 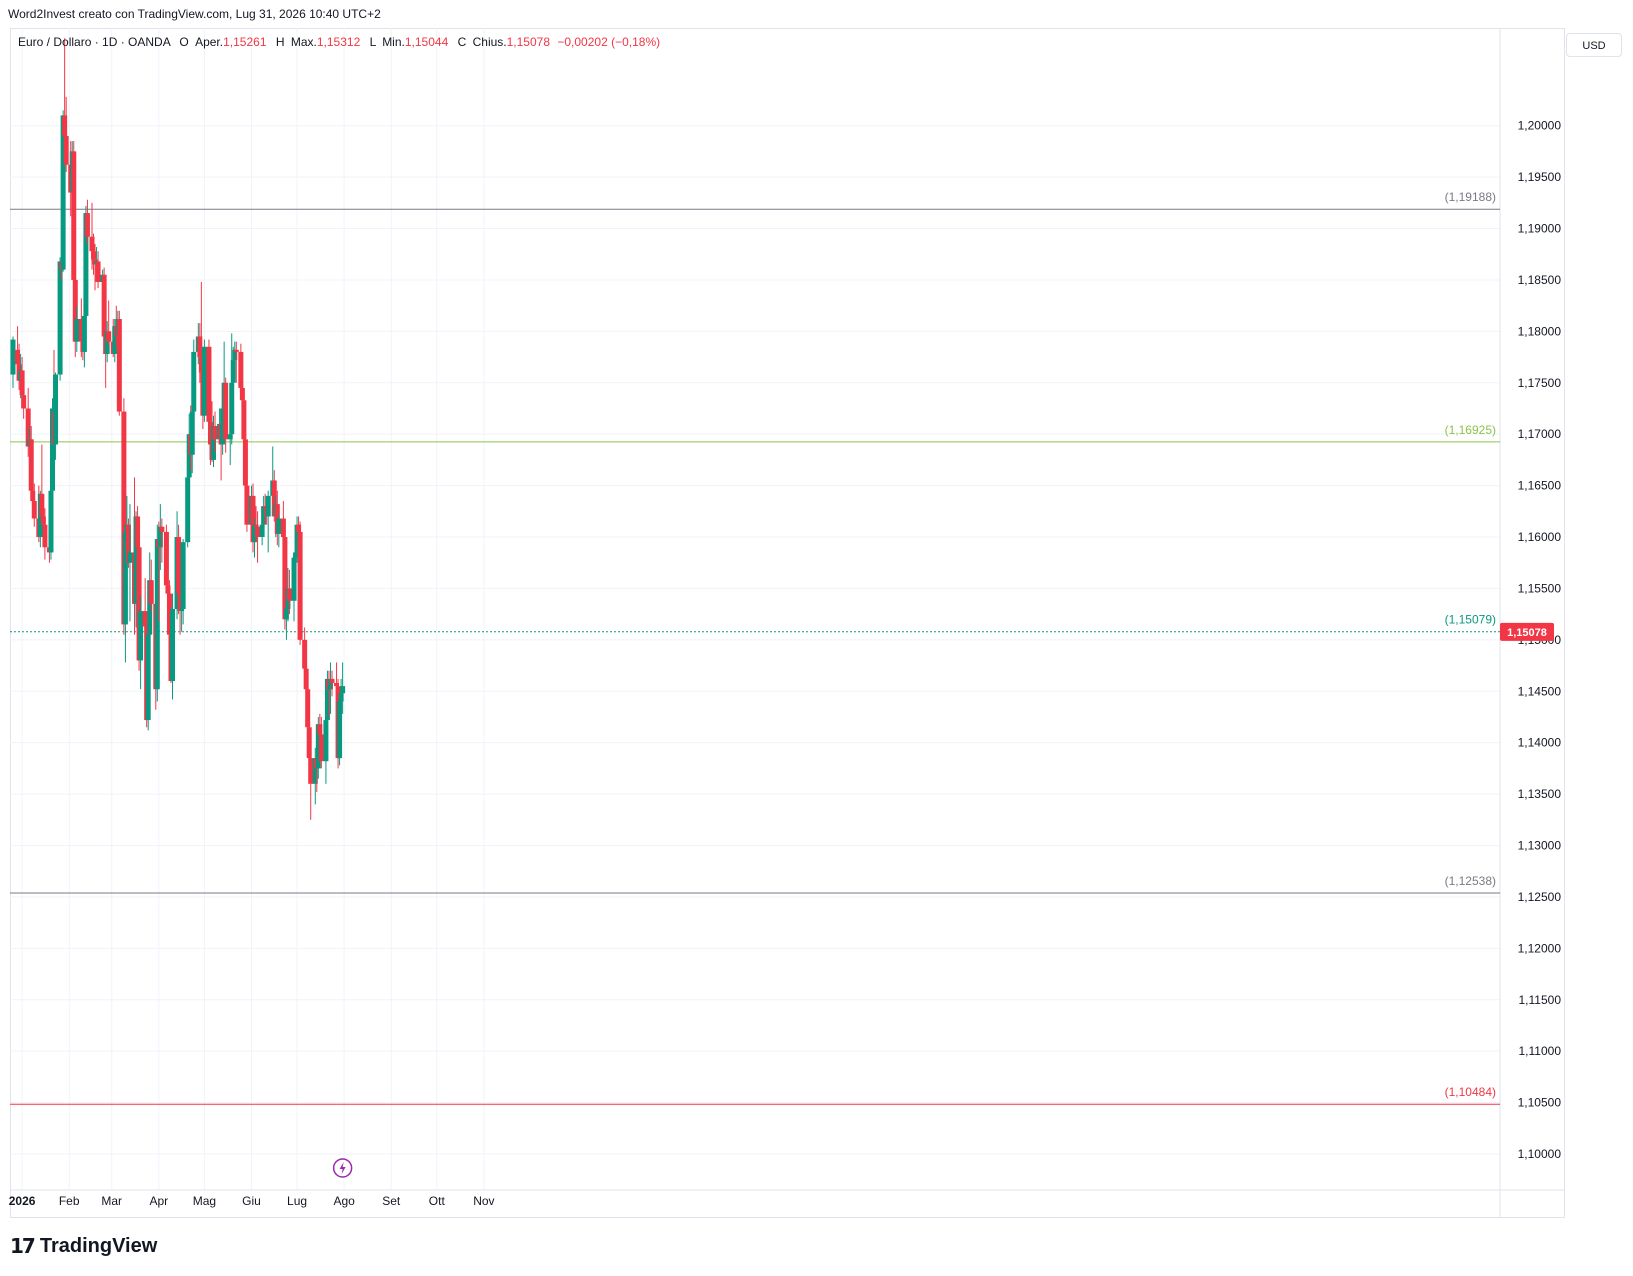 I want to click on y-tick-label: 1,20000, so click(x=1540, y=126).